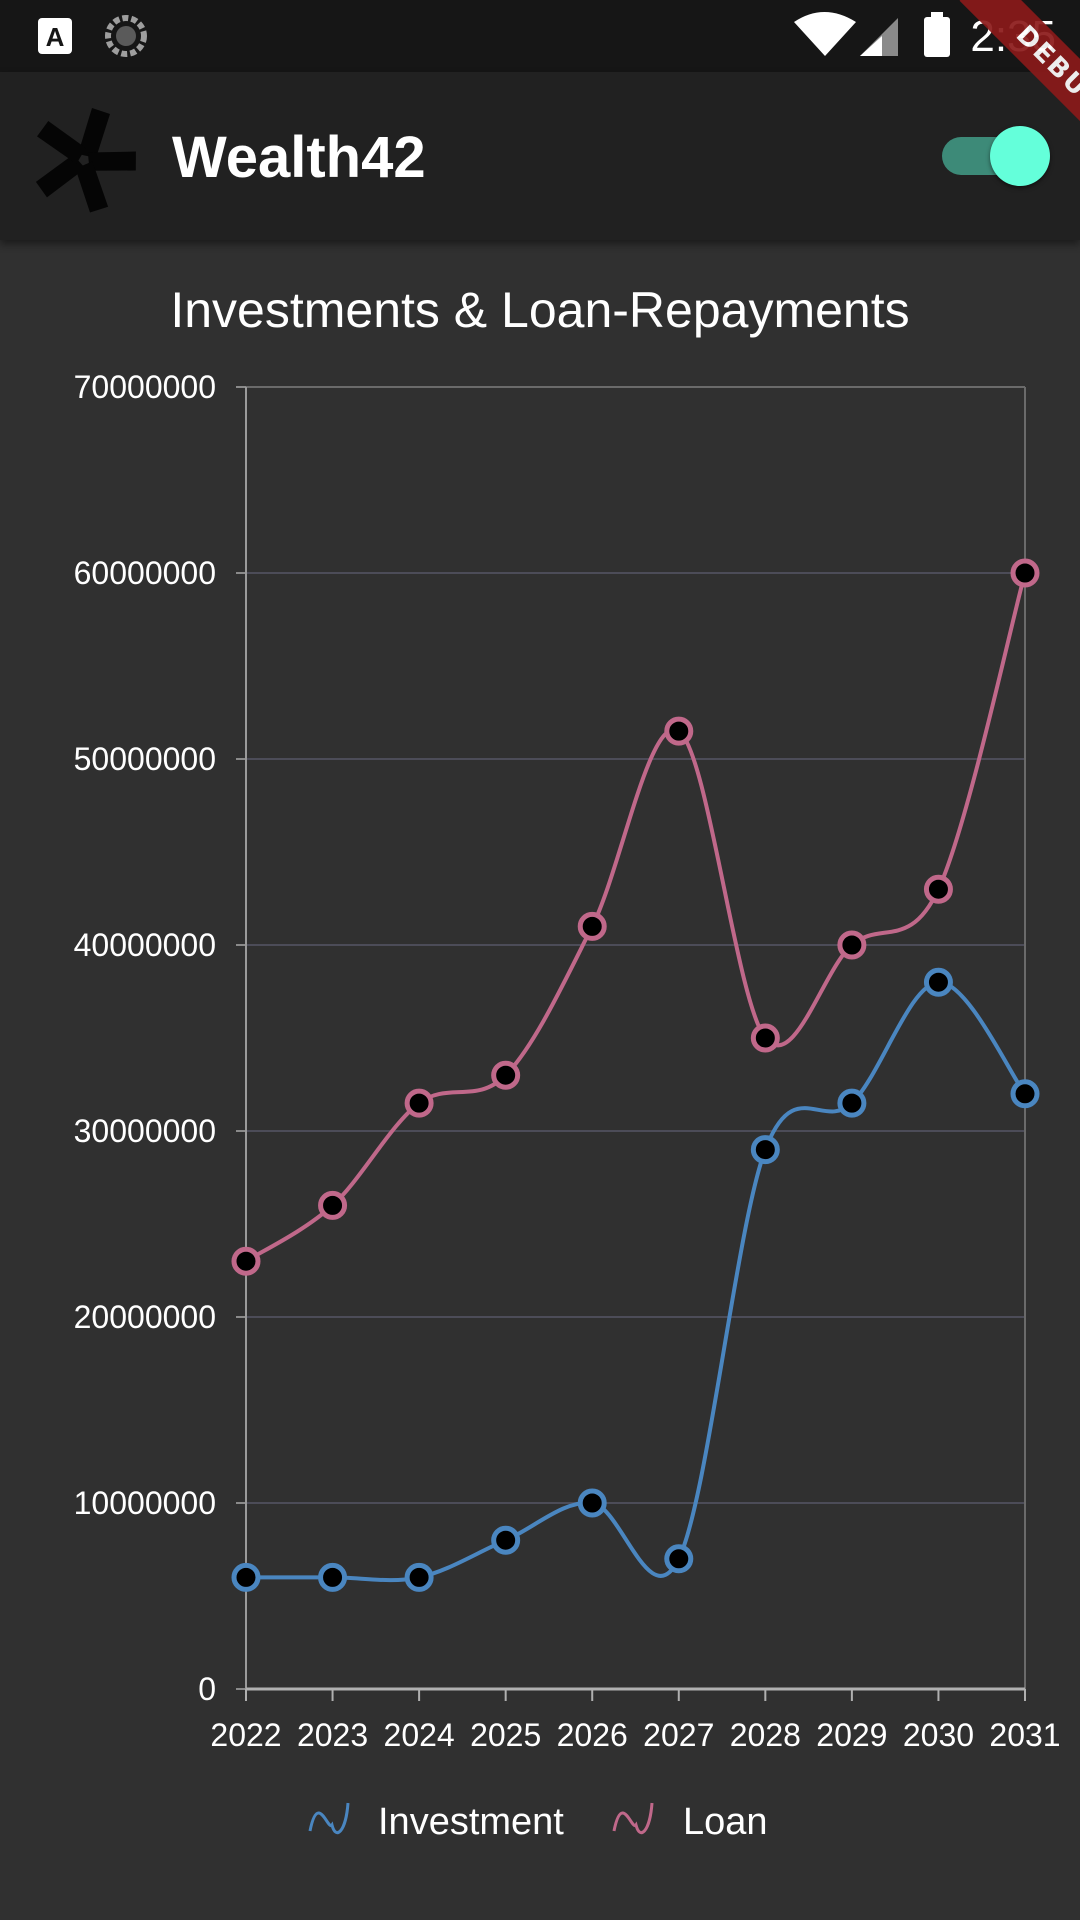 This screenshot has height=1920, width=1080. What do you see at coordinates (879, 37) in the screenshot?
I see `cell-signal-icon` at bounding box center [879, 37].